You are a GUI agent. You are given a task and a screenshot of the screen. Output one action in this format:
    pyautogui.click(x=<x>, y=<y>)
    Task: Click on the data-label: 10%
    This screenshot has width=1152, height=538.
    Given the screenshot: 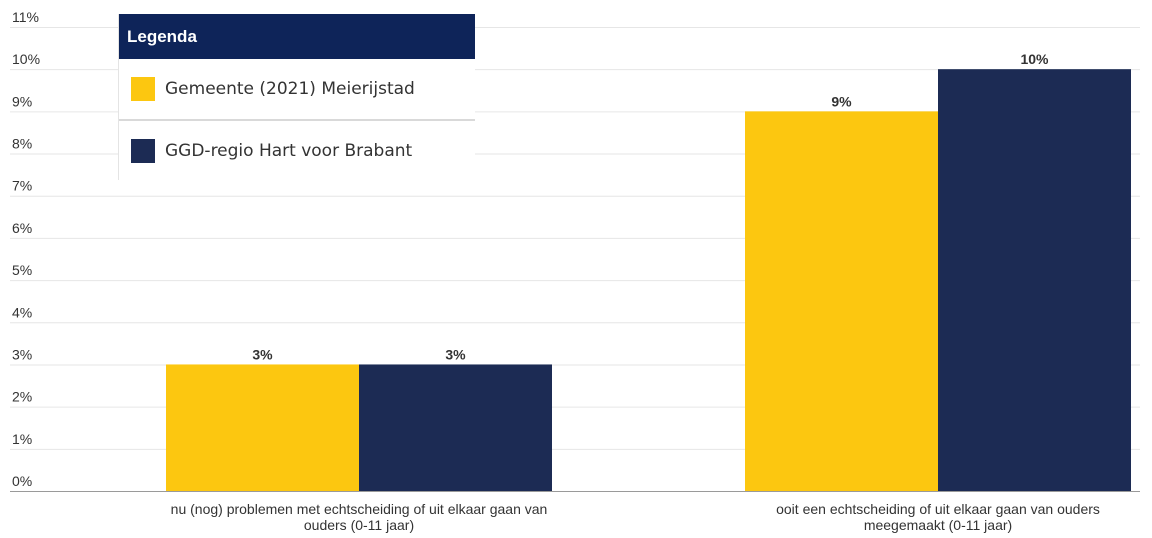 What is the action you would take?
    pyautogui.click(x=1034, y=59)
    